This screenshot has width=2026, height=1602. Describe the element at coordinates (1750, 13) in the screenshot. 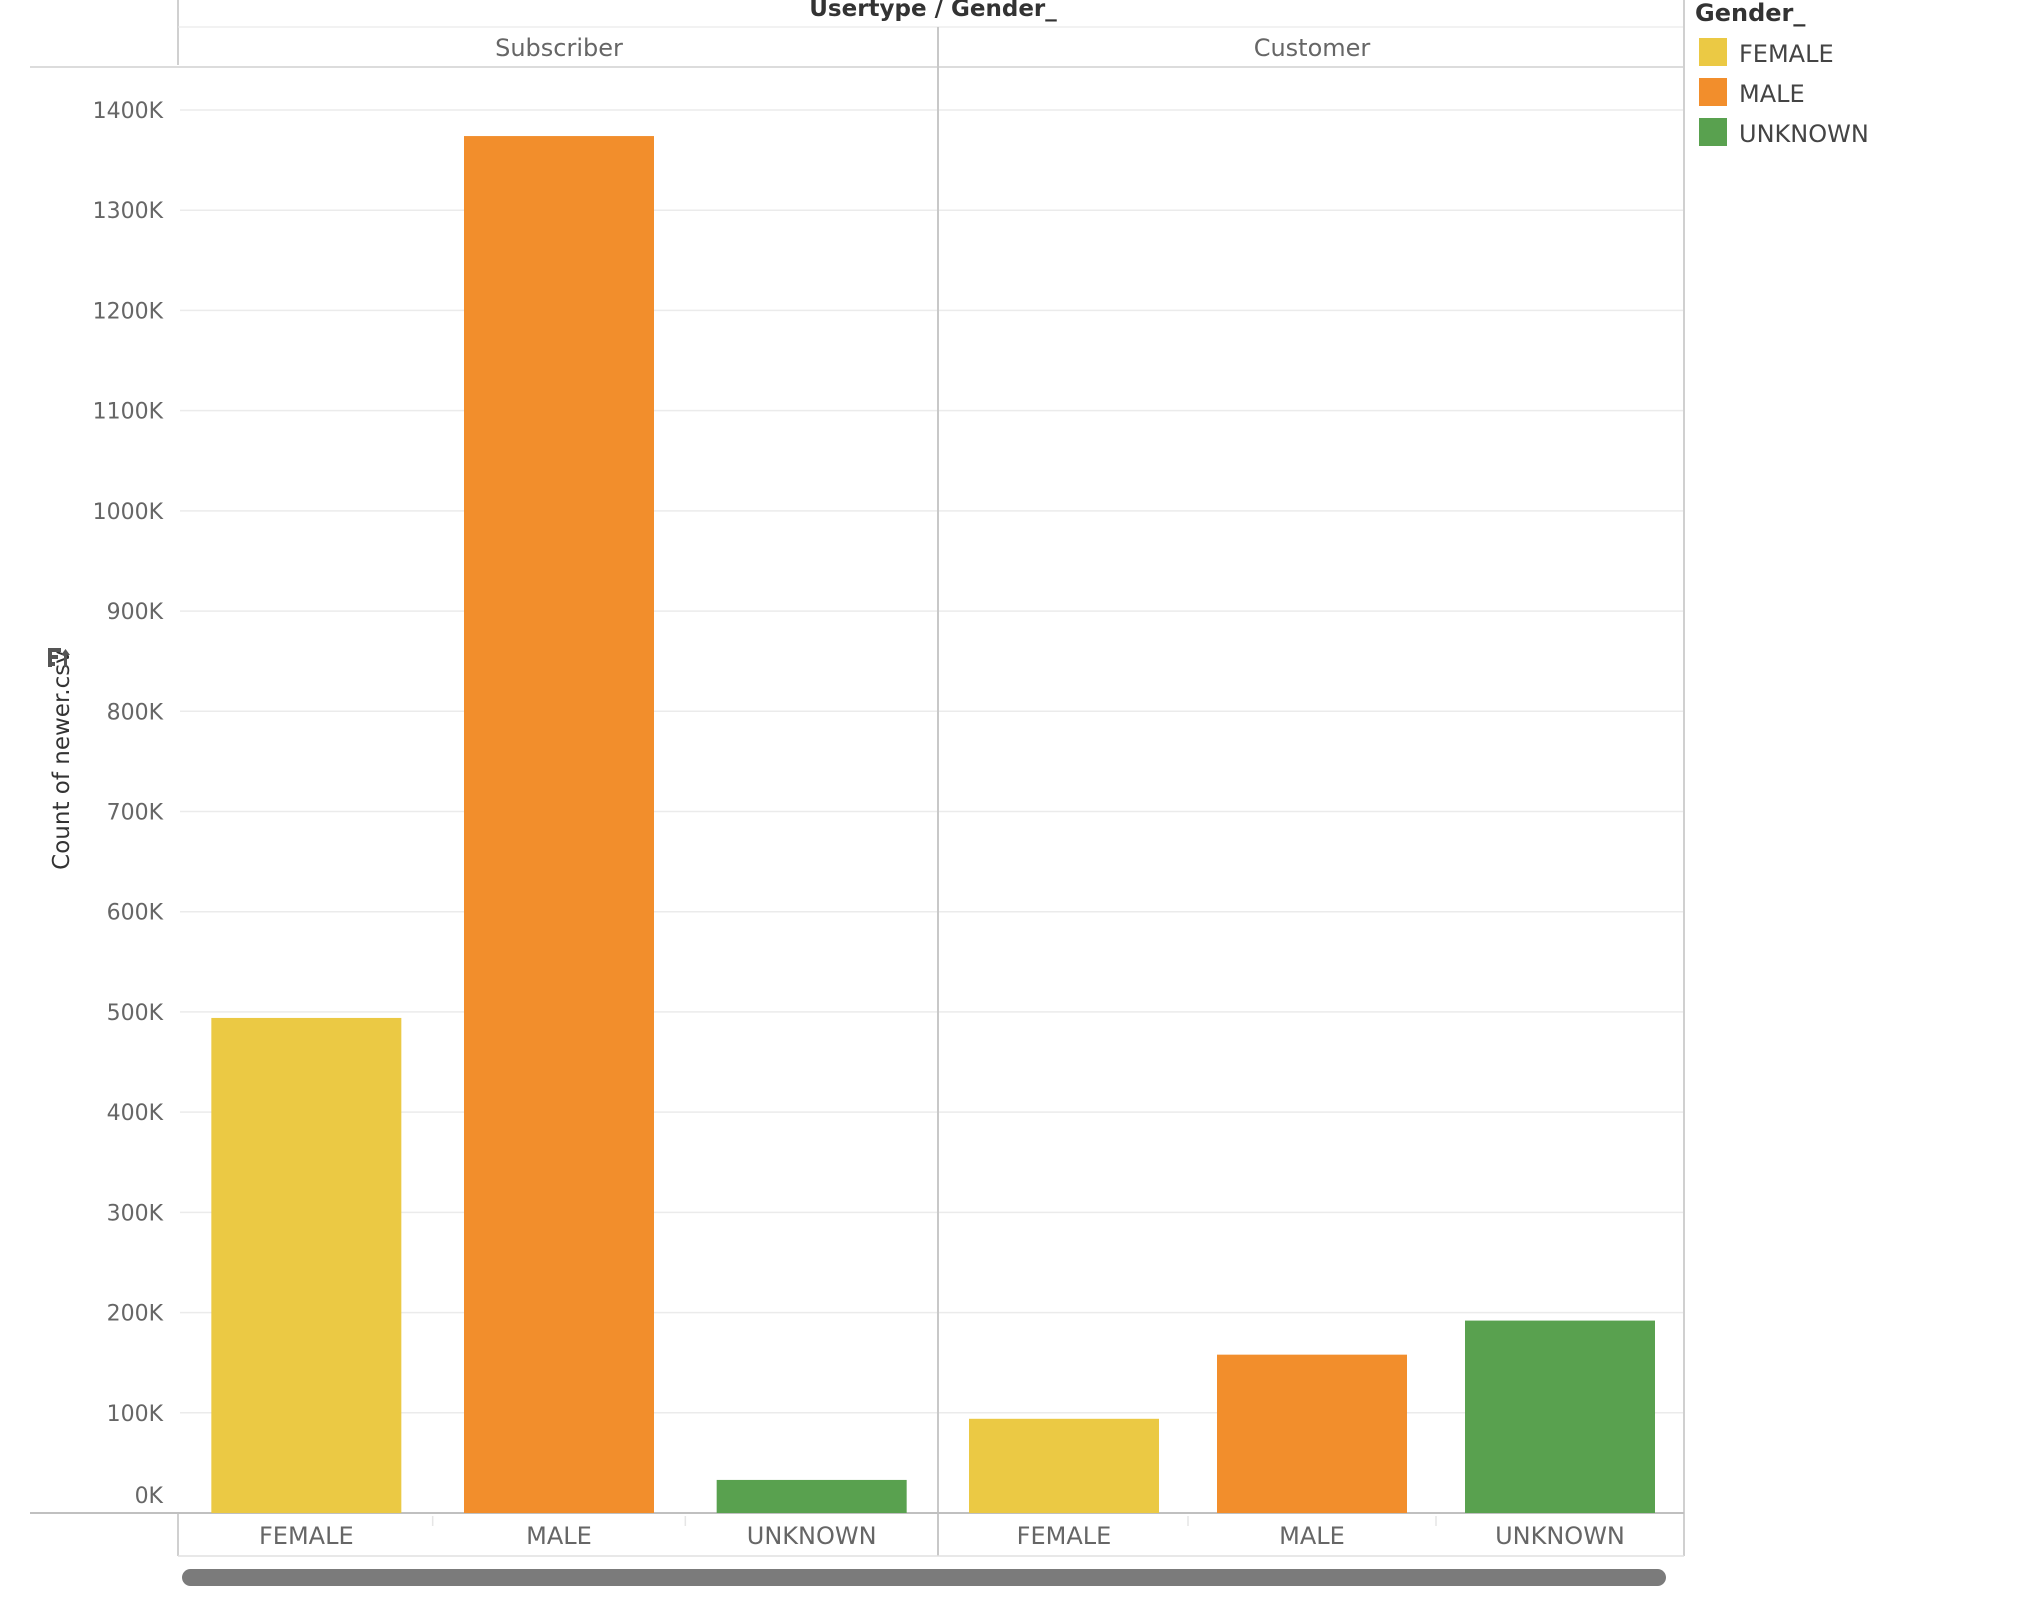

I see `legend-title: Gender_` at that location.